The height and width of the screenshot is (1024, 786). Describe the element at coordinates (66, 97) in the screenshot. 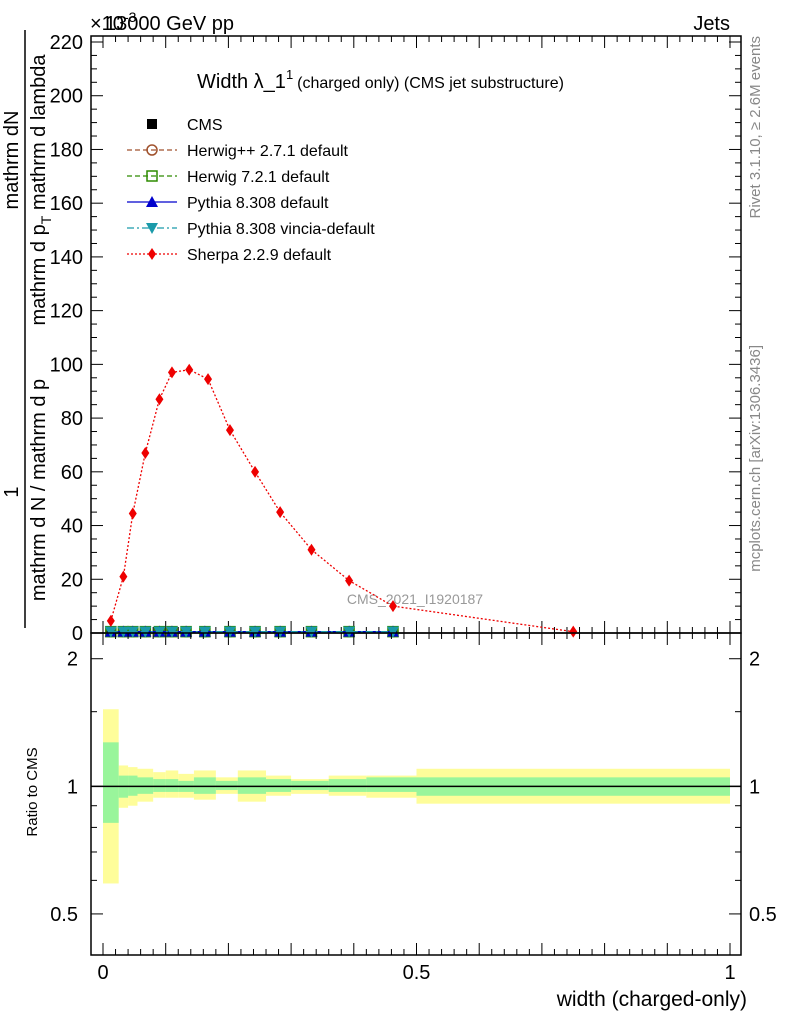

I see `y-tick-label: 200` at that location.